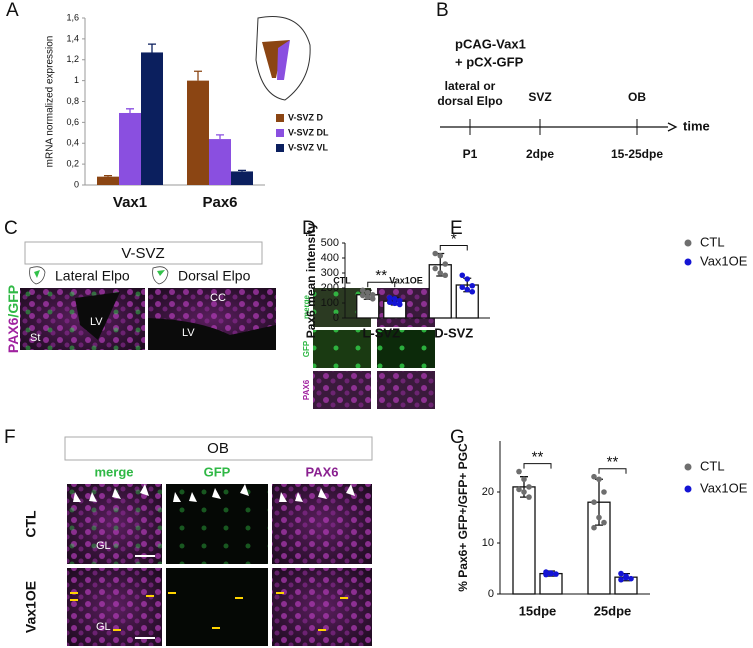 The height and width of the screenshot is (648, 753). What do you see at coordinates (489, 61) in the screenshot?
I see `construct: + pCX-GFP` at bounding box center [489, 61].